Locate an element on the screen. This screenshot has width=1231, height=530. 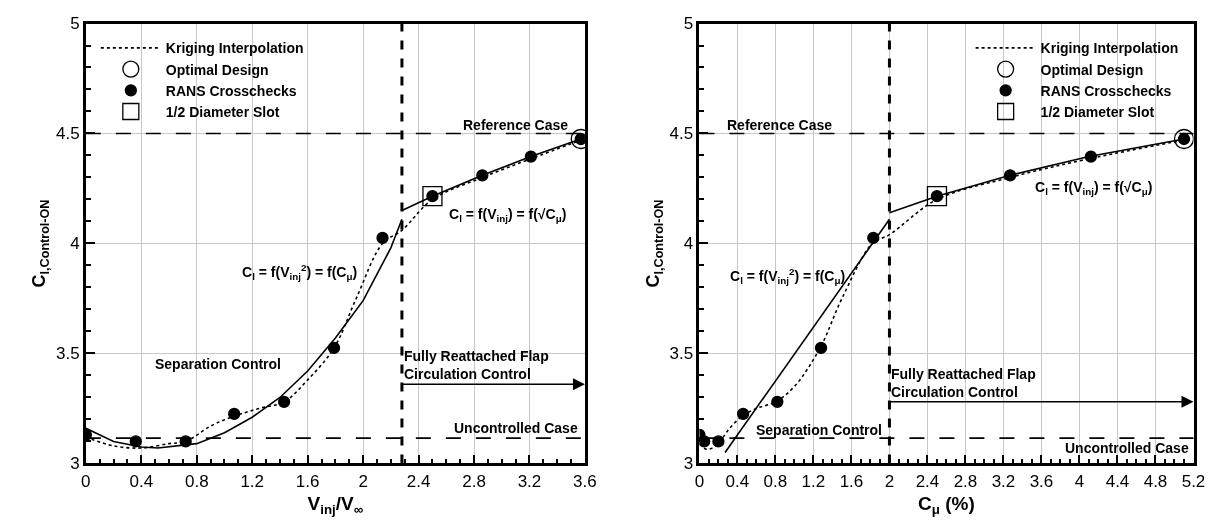
x-axis-title: V$_{inj}$/V$_{∞}$ is located at coordinates (335, 505).